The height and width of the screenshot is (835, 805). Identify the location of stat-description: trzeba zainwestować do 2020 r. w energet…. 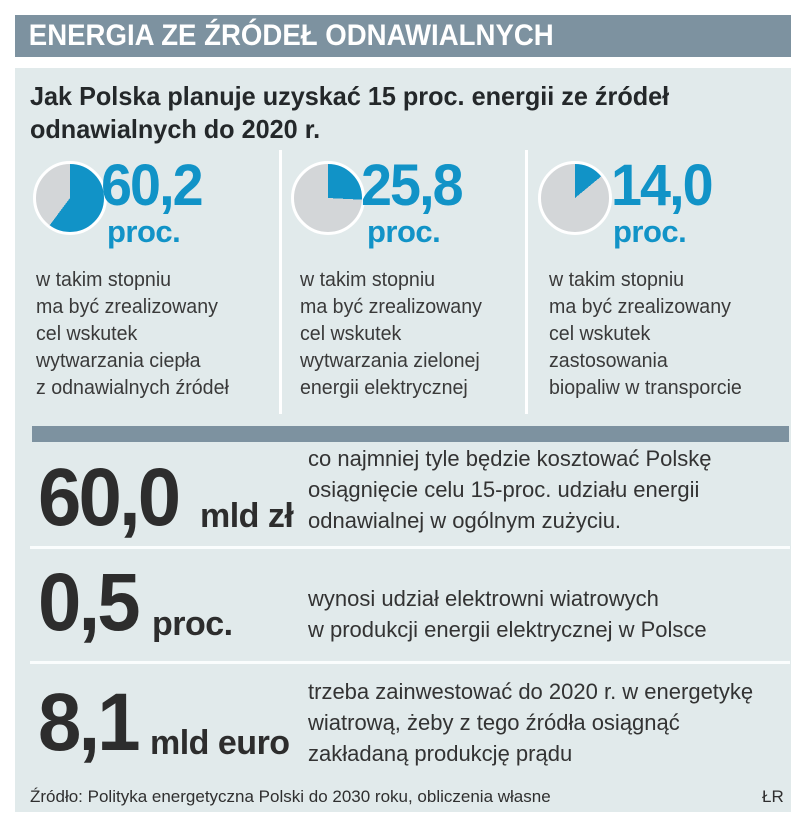
(530, 722).